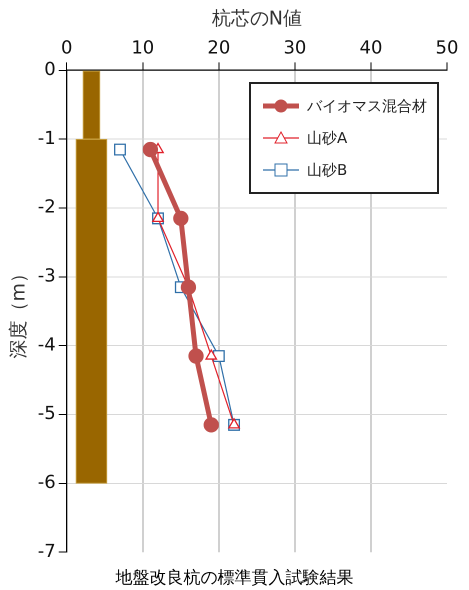  Describe the element at coordinates (294, 47) in the screenshot. I see `x-tick-label: 30` at that location.